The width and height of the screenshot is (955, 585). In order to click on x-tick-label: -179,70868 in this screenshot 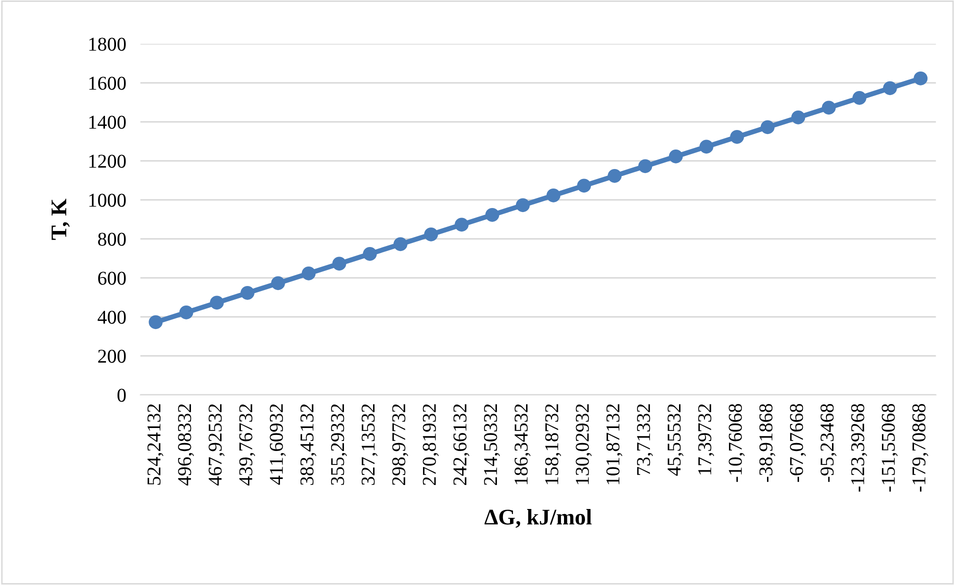, I will do `click(920, 448)`.